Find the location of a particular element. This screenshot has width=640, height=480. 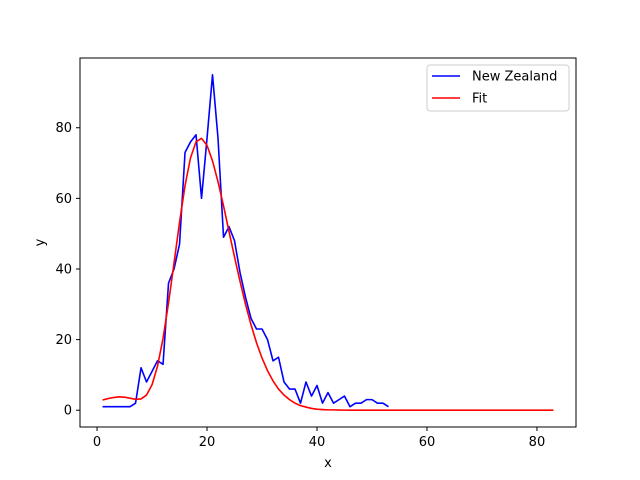

x-tick-label: 40 is located at coordinates (317, 442).